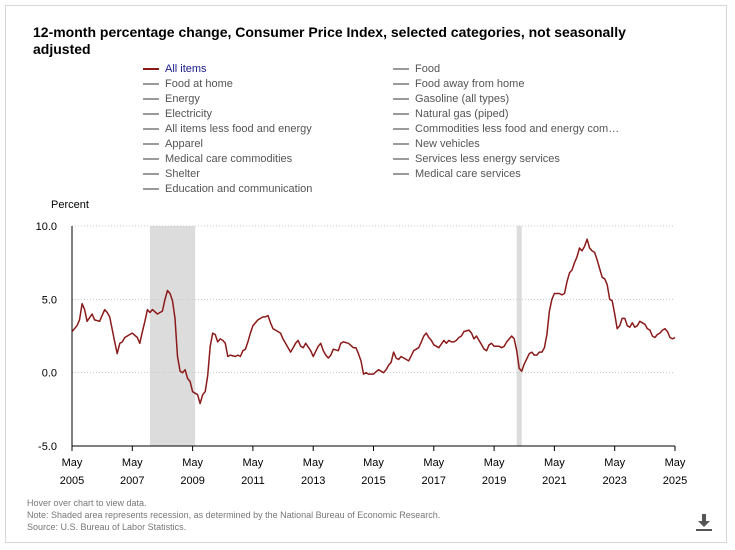 This screenshot has height=550, width=735. I want to click on y-tick-label: 0.0, so click(49, 374).